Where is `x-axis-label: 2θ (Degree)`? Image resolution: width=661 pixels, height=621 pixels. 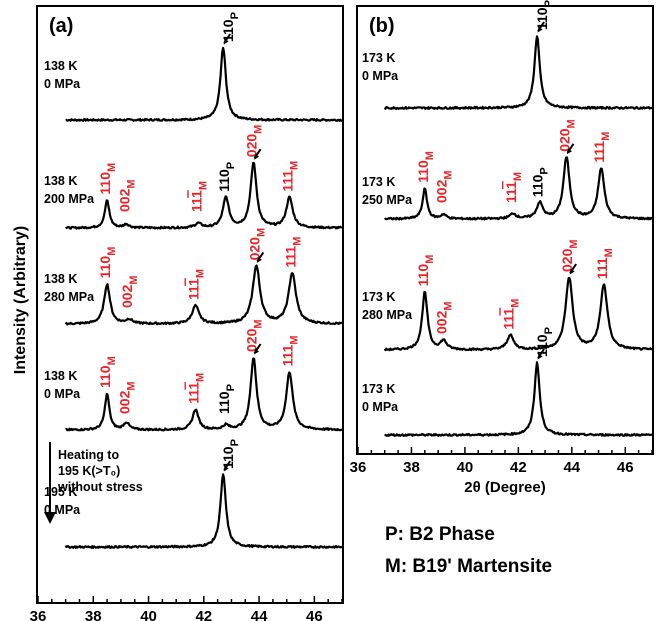
x-axis-label: 2θ (Degree) is located at coordinates (504, 487).